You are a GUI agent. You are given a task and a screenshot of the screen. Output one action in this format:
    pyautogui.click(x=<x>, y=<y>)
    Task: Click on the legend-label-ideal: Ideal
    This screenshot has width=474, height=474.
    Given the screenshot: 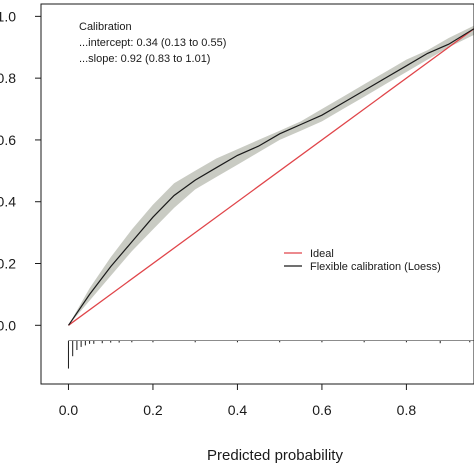 What is the action you would take?
    pyautogui.click(x=322, y=254)
    